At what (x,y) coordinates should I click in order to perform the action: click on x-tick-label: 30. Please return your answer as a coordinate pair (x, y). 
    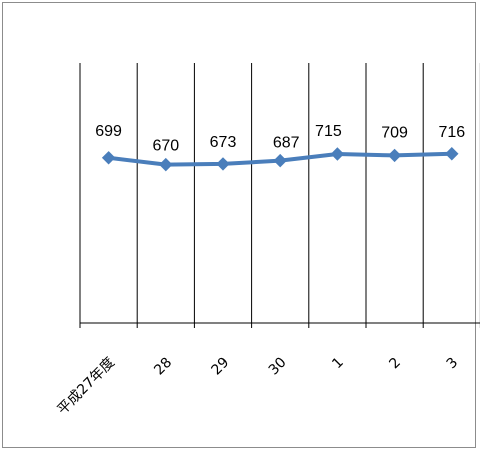
    Looking at the image, I should click on (278, 367).